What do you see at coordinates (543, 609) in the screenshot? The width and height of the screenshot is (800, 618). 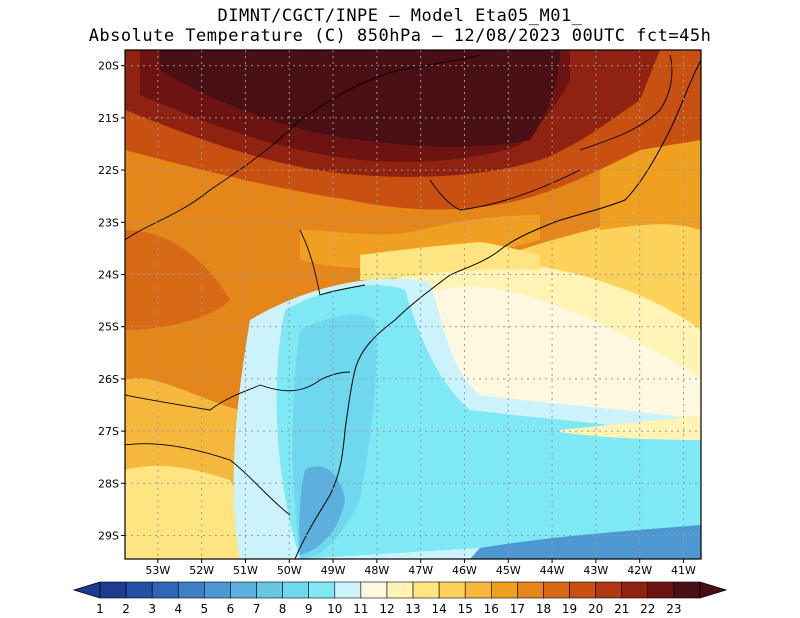 I see `colorbar-label: 18` at bounding box center [543, 609].